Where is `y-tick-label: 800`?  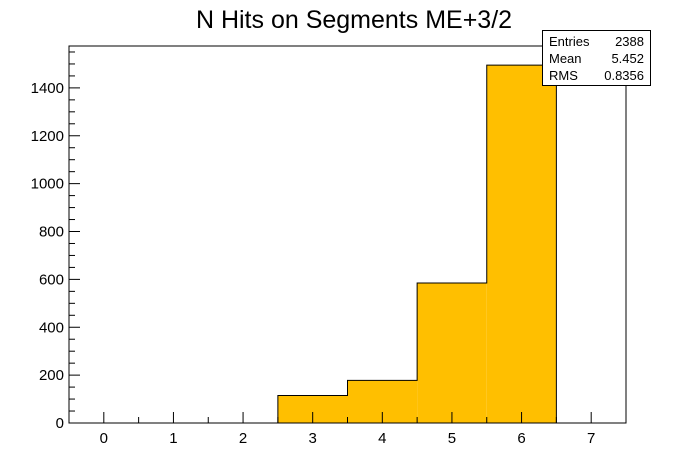 y-tick-label: 800 is located at coordinates (51, 232).